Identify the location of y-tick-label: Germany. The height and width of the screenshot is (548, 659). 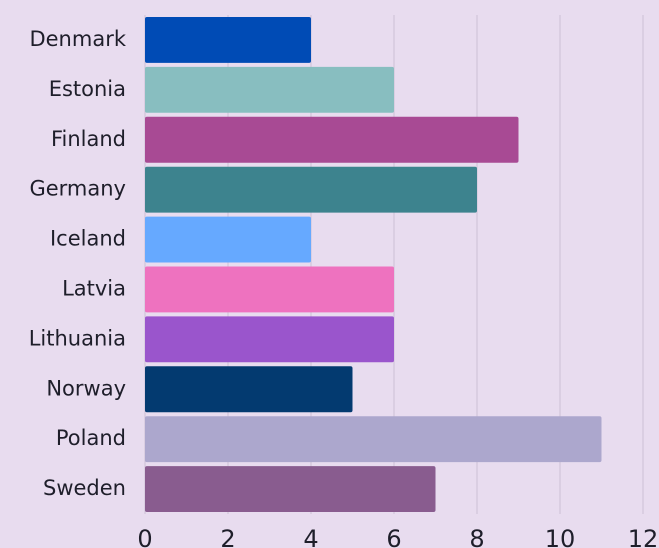
(77, 189).